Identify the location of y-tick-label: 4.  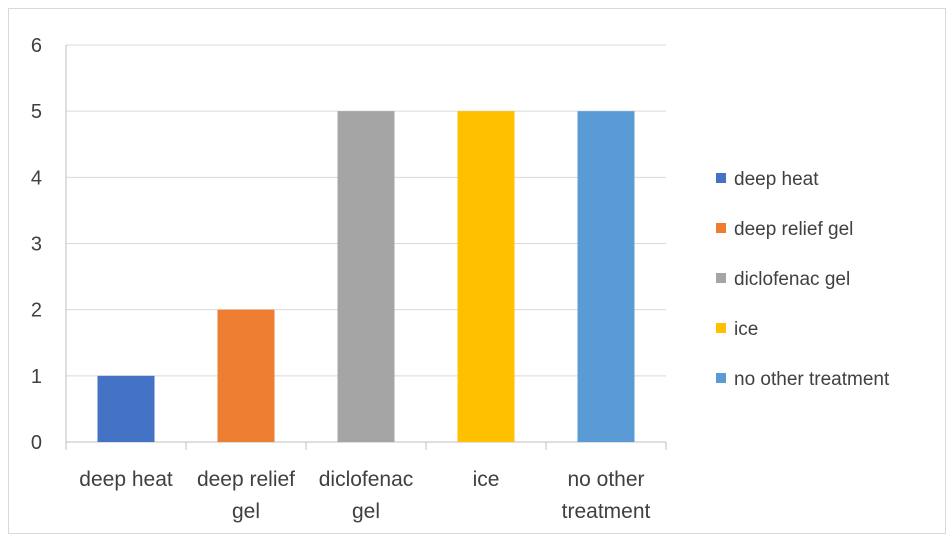
(36, 178).